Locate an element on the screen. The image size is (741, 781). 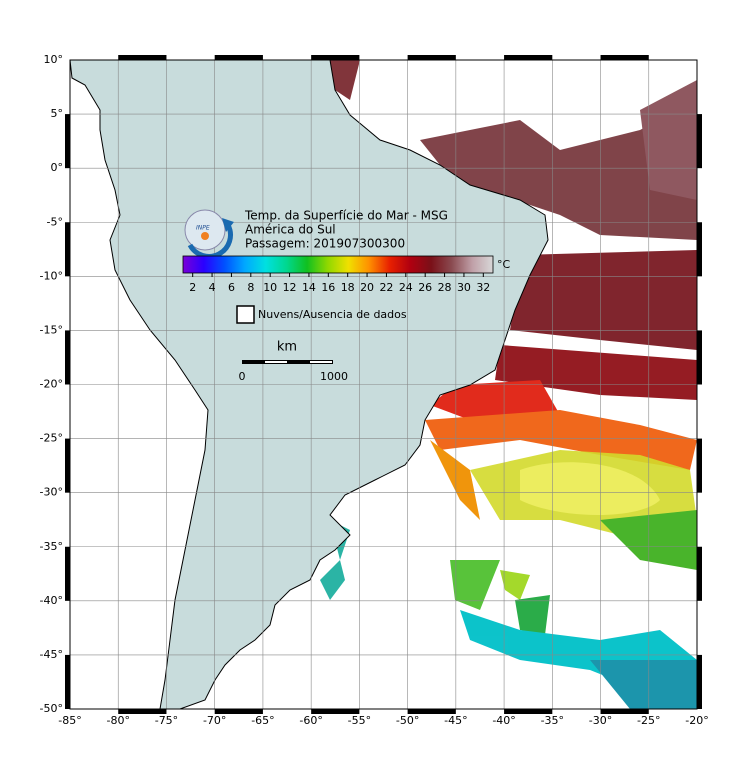
colorbar-label: 24 is located at coordinates (406, 287).